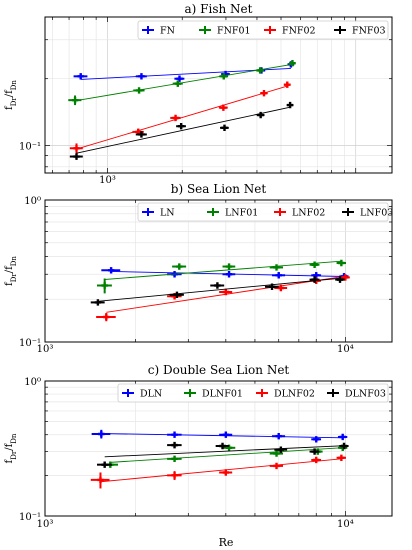 The height and width of the screenshot is (550, 412). I want to click on chart-title: c) Double Sea Lion Net, so click(219, 370).